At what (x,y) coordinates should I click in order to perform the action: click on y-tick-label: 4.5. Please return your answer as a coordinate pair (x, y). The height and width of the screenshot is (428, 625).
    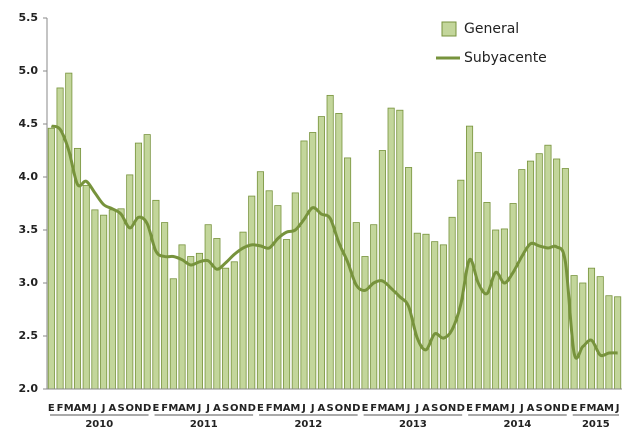
    Looking at the image, I should click on (29, 123).